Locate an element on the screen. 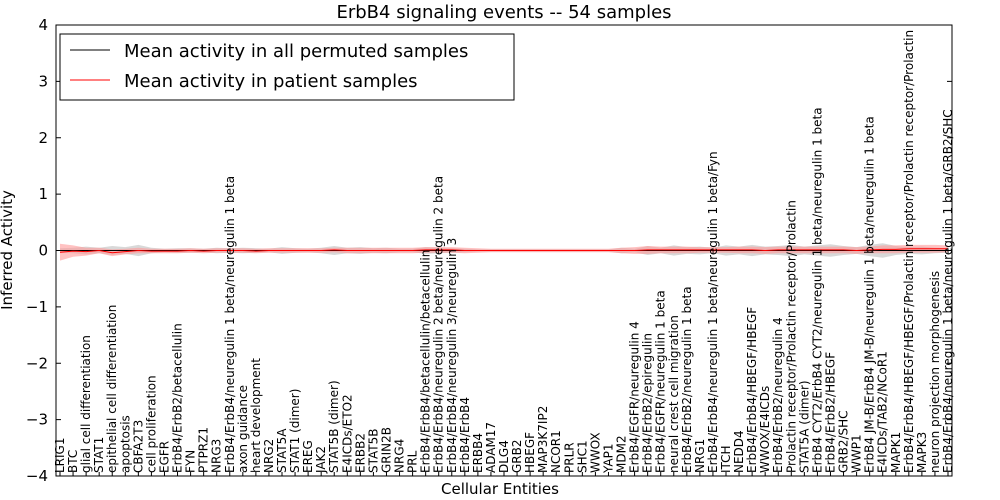  y-axis-label: Inferred Activity is located at coordinates (8, 250).